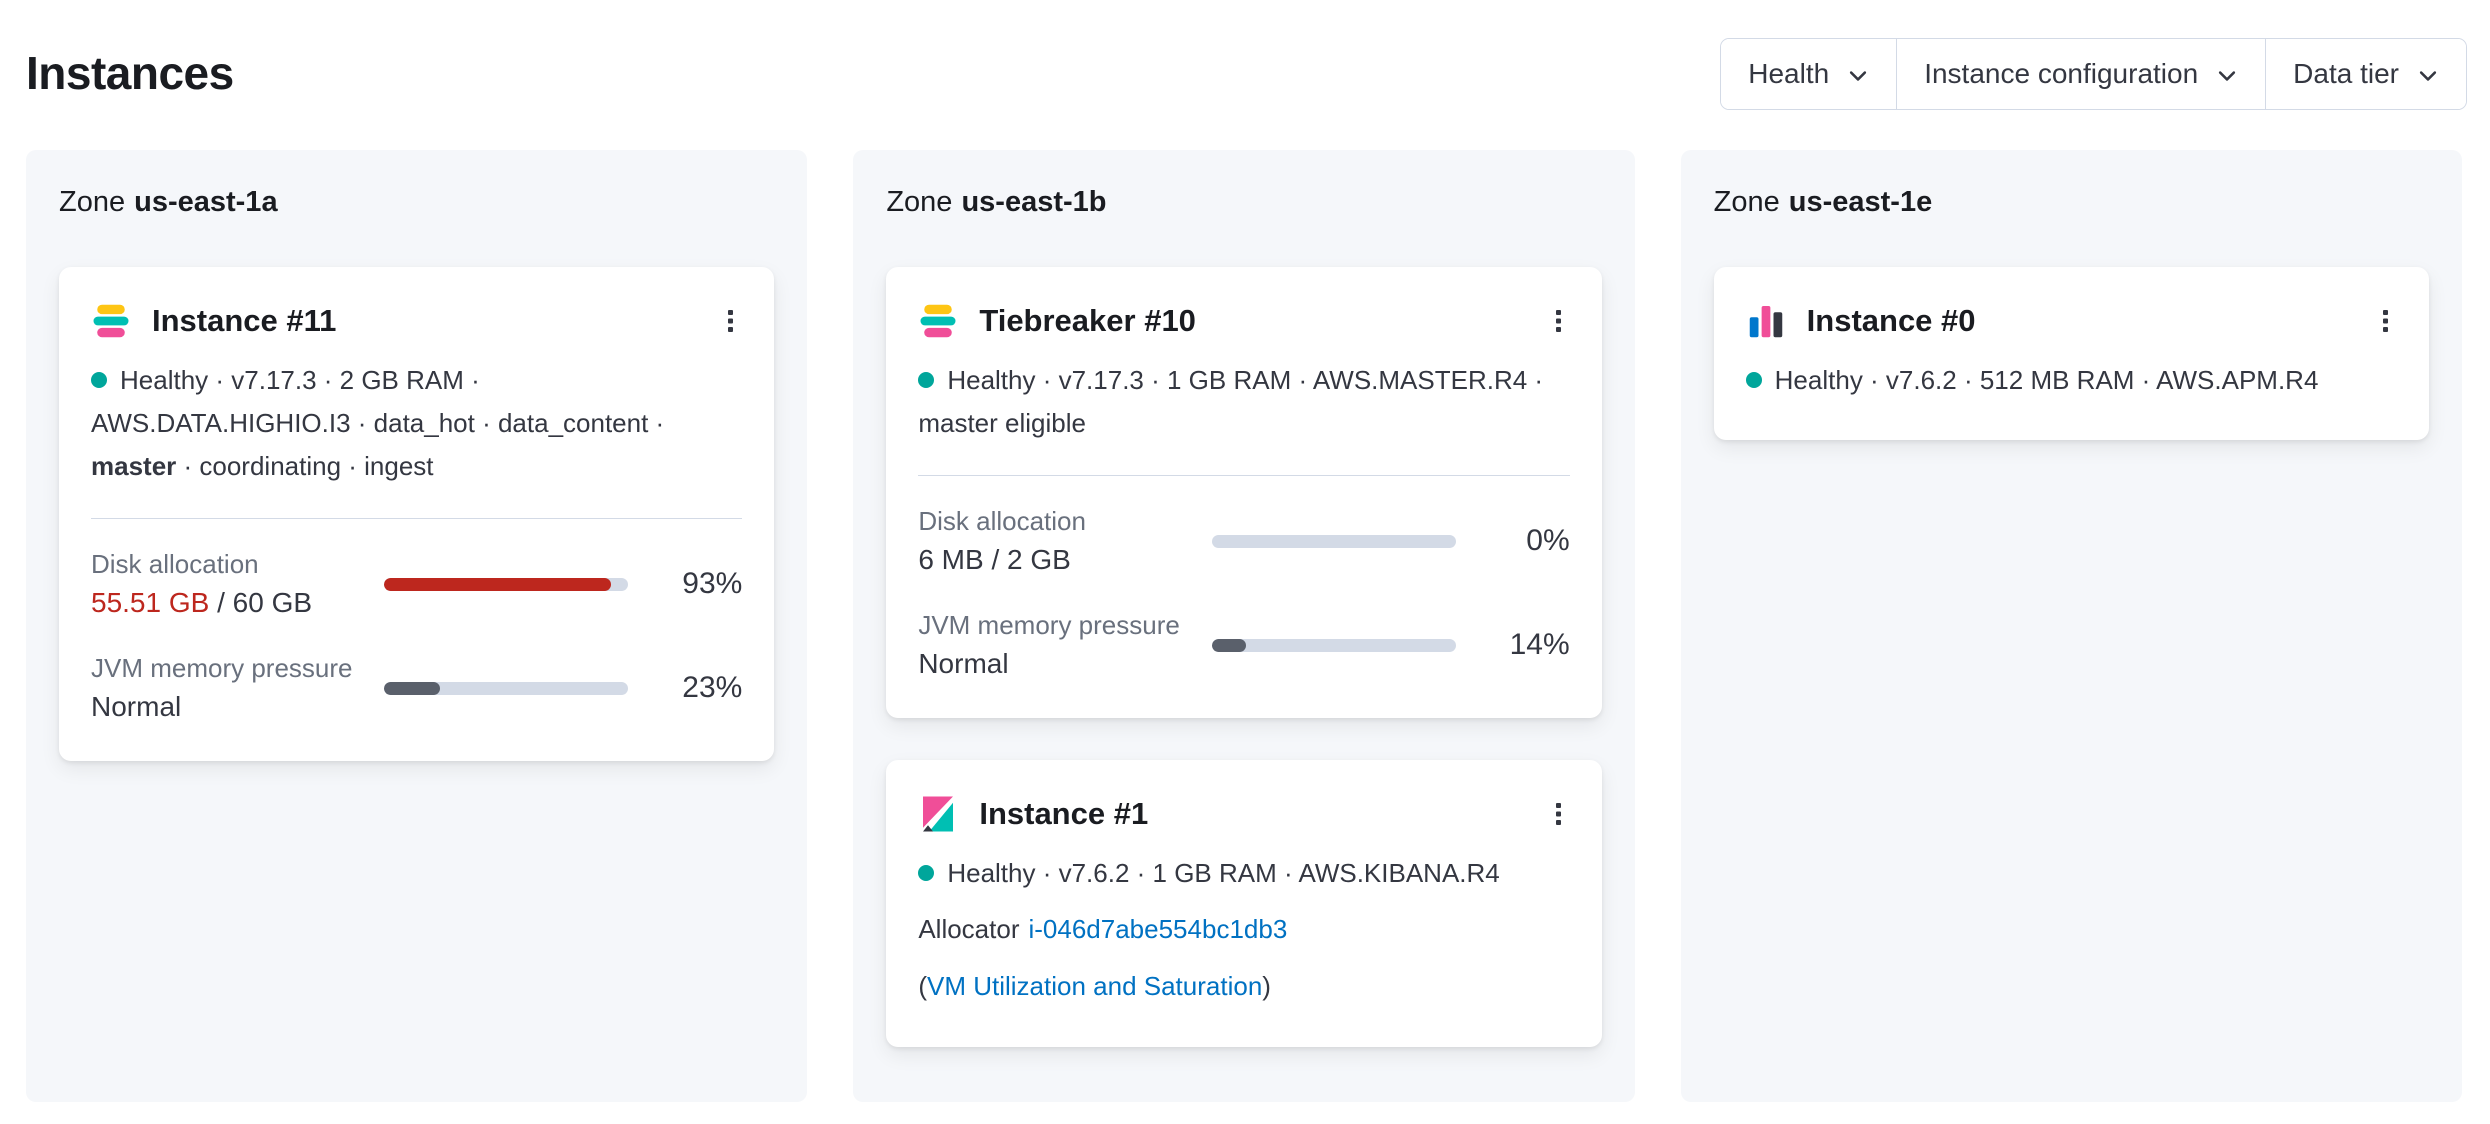 Image resolution: width=2490 pixels, height=1124 pixels. What do you see at coordinates (1243, 202) in the screenshot?
I see `zone-label: Zone us-east-1b` at bounding box center [1243, 202].